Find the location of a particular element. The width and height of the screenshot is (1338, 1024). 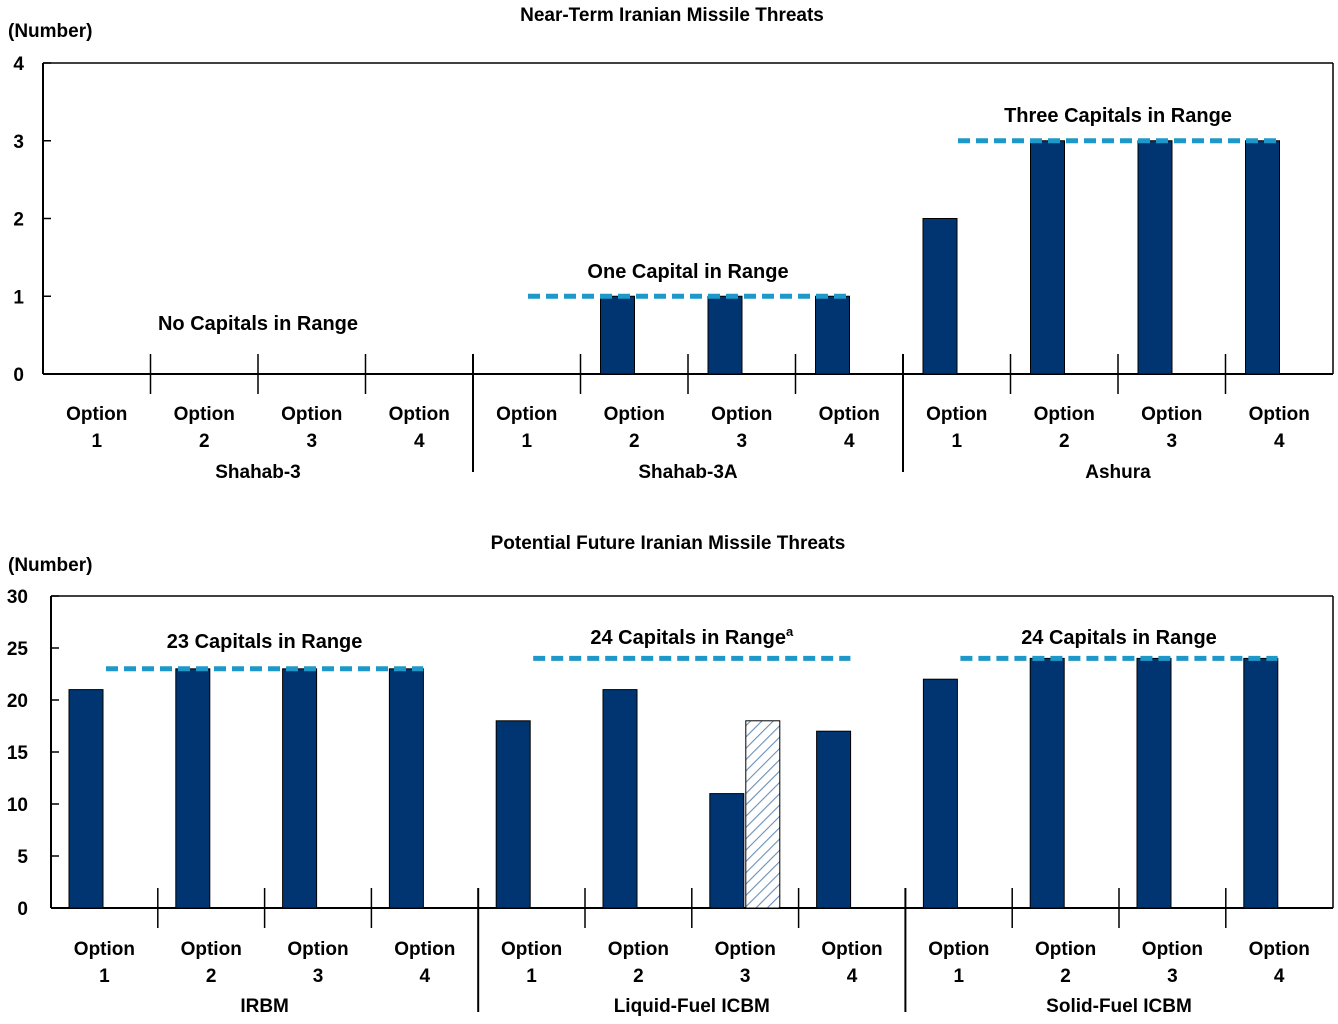

group-label: Liquid-Fuel ICBM is located at coordinates (692, 1006).